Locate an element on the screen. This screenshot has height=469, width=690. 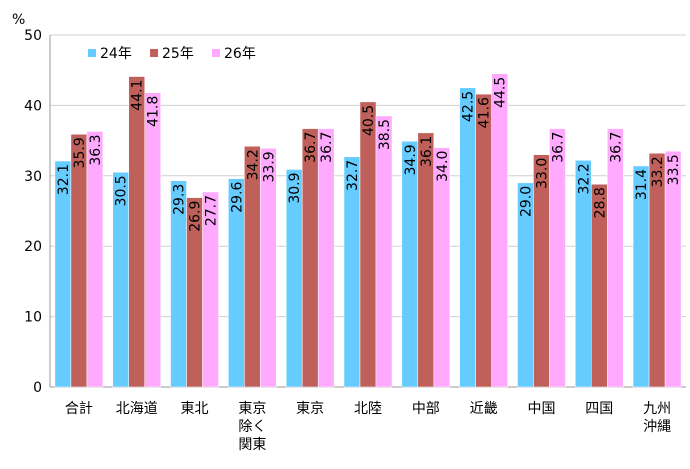
data-label: 29.6 is located at coordinates (237, 197).